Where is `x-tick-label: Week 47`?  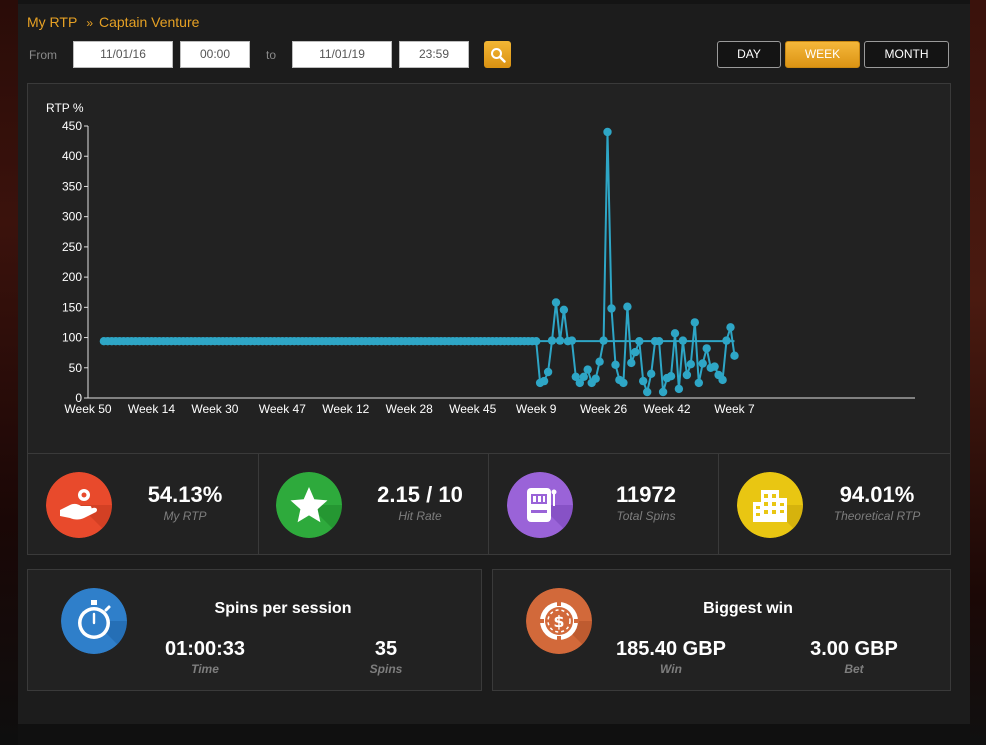
x-tick-label: Week 47 is located at coordinates (282, 409).